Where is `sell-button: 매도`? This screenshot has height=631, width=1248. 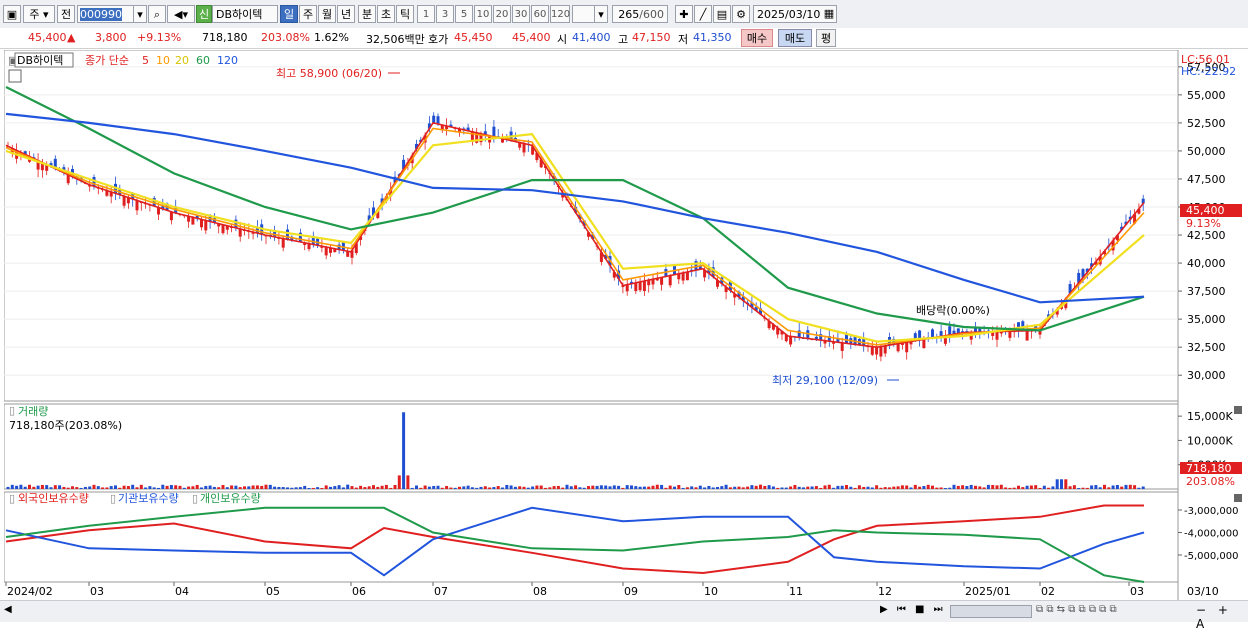
sell-button: 매도 is located at coordinates (795, 38).